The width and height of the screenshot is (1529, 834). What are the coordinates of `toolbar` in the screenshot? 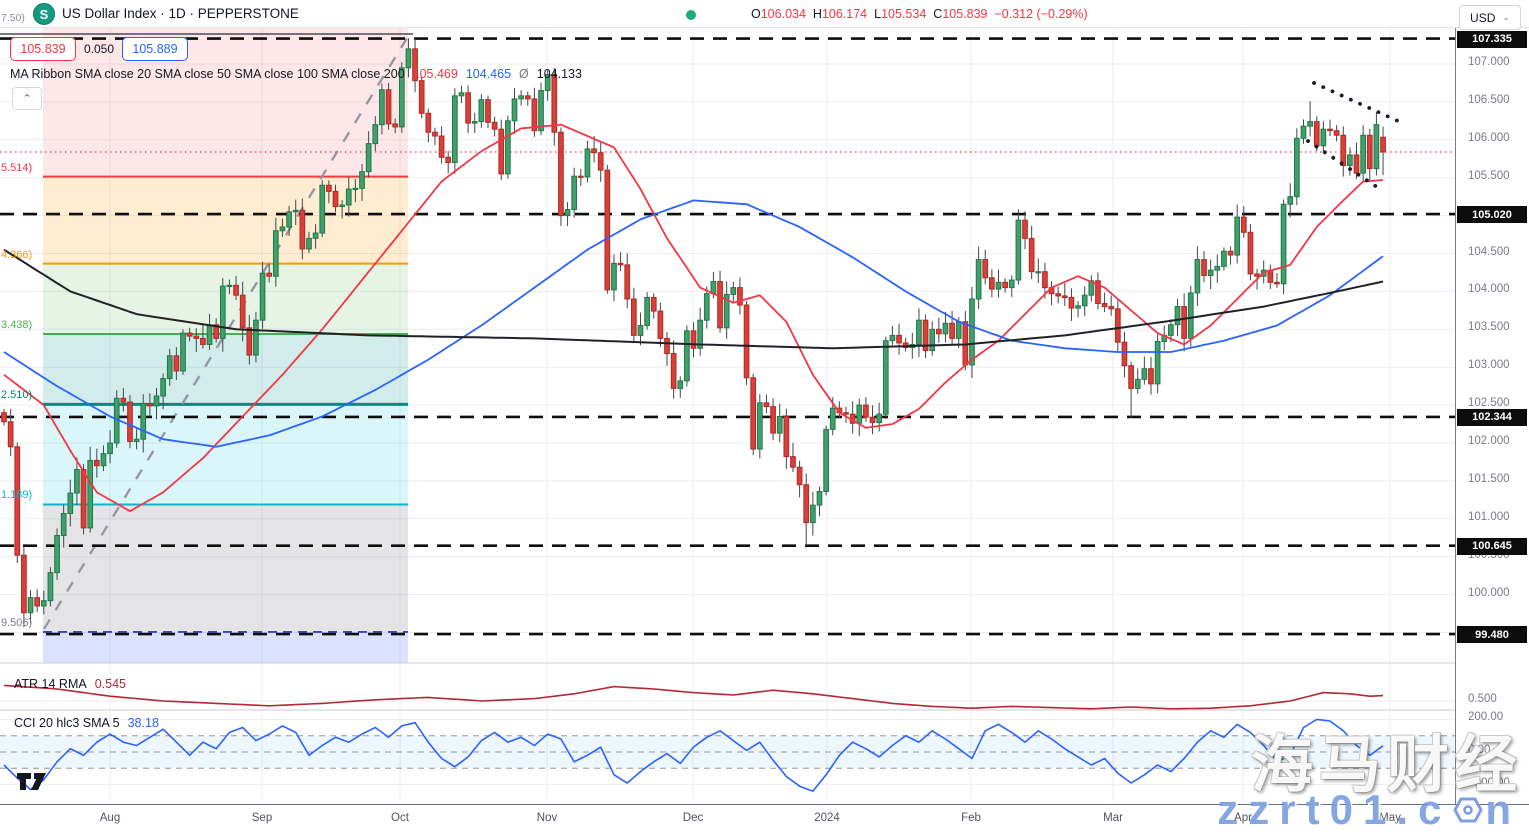 It's located at (764, 14).